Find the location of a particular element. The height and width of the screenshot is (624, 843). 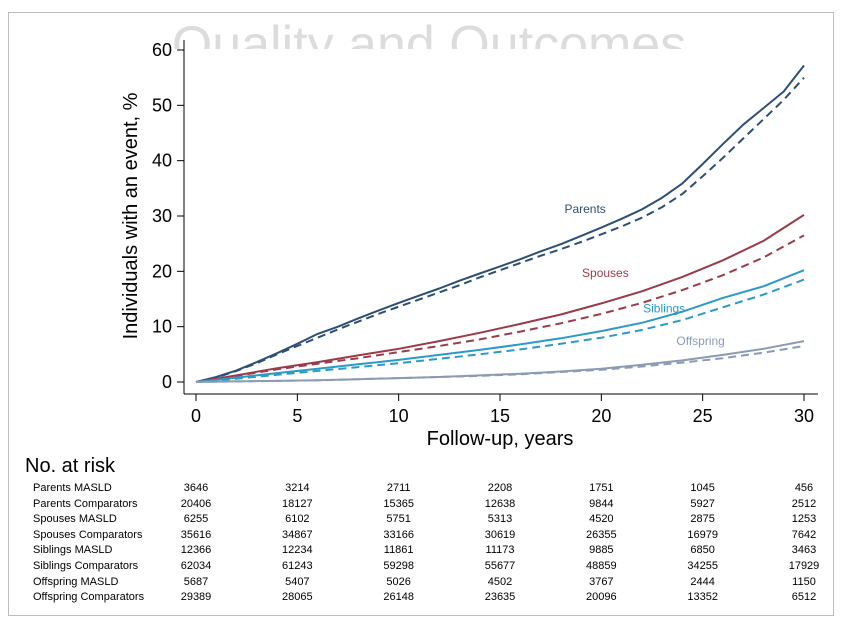

risk-row-label: Offspring MASLD is located at coordinates (76, 581).